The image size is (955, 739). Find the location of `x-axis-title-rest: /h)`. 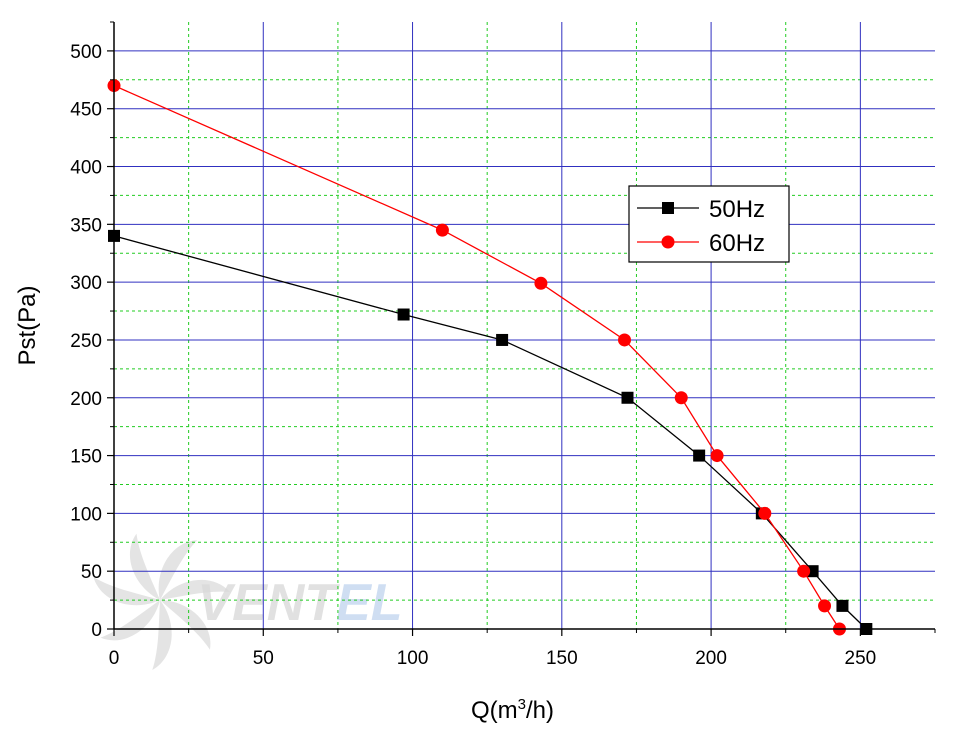

x-axis-title-rest: /h) is located at coordinates (540, 710).